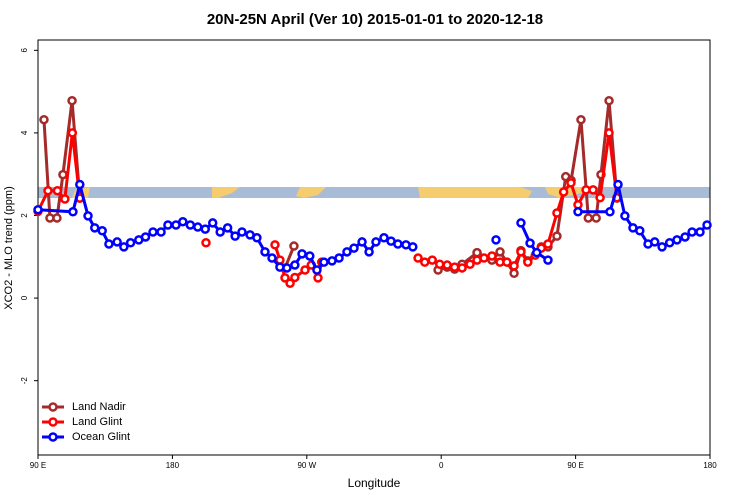 The height and width of the screenshot is (500, 750). I want to click on x-tick-label: 0, so click(441, 465).